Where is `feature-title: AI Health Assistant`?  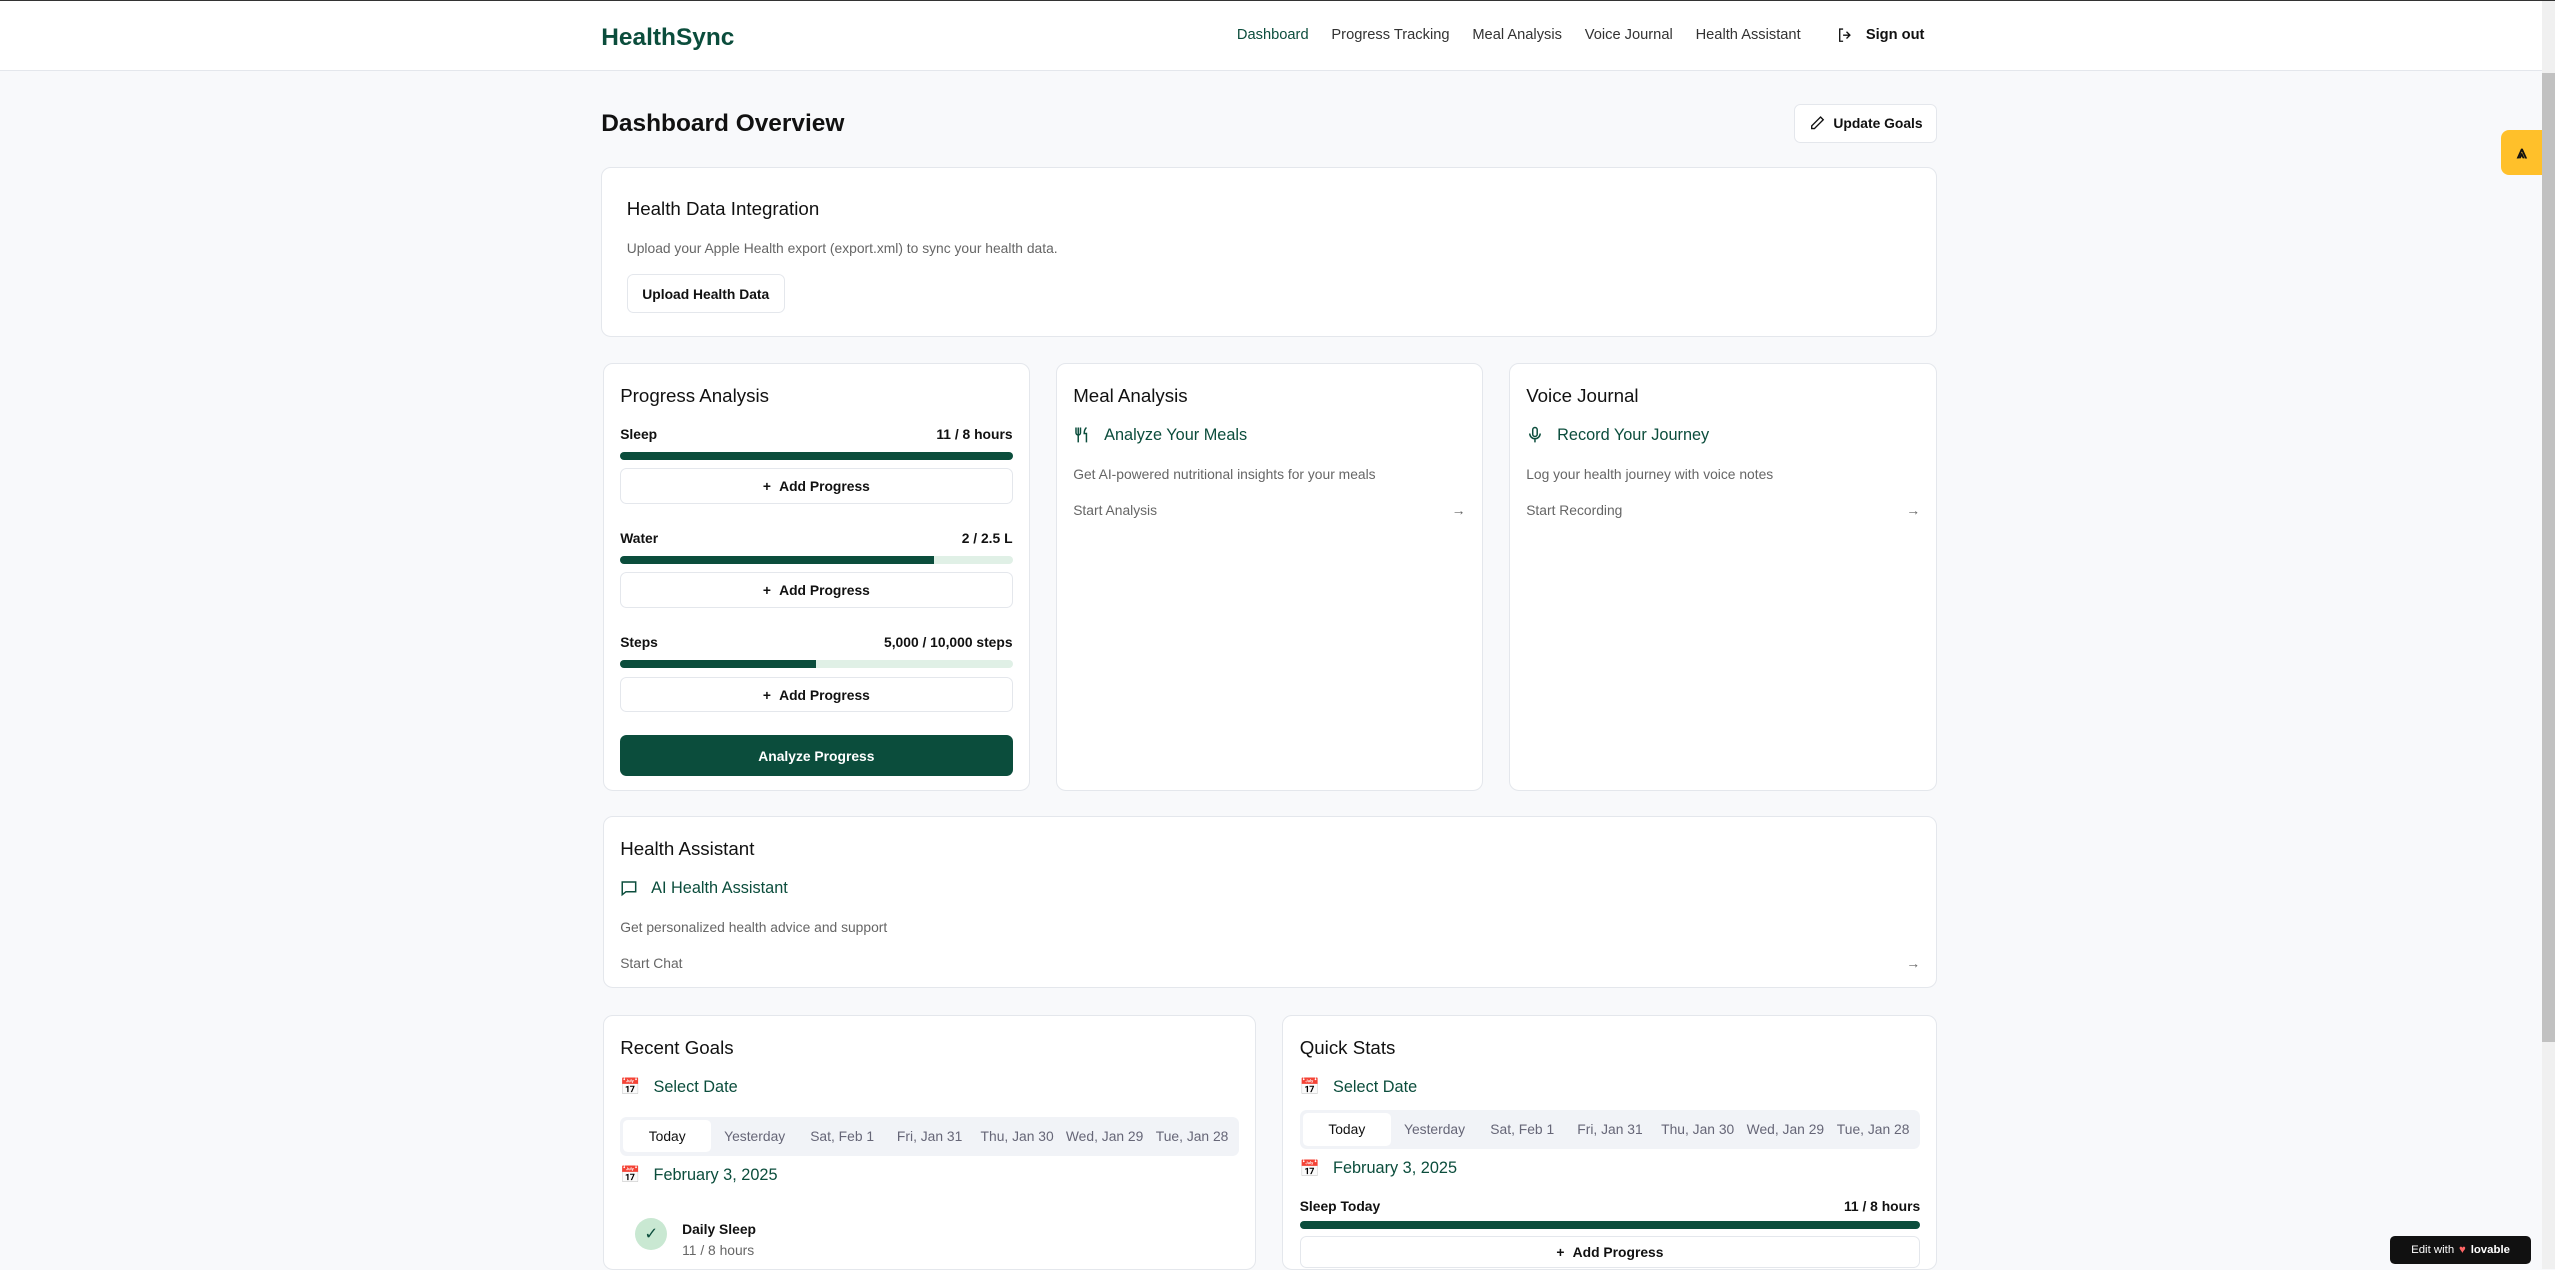 feature-title: AI Health Assistant is located at coordinates (719, 887).